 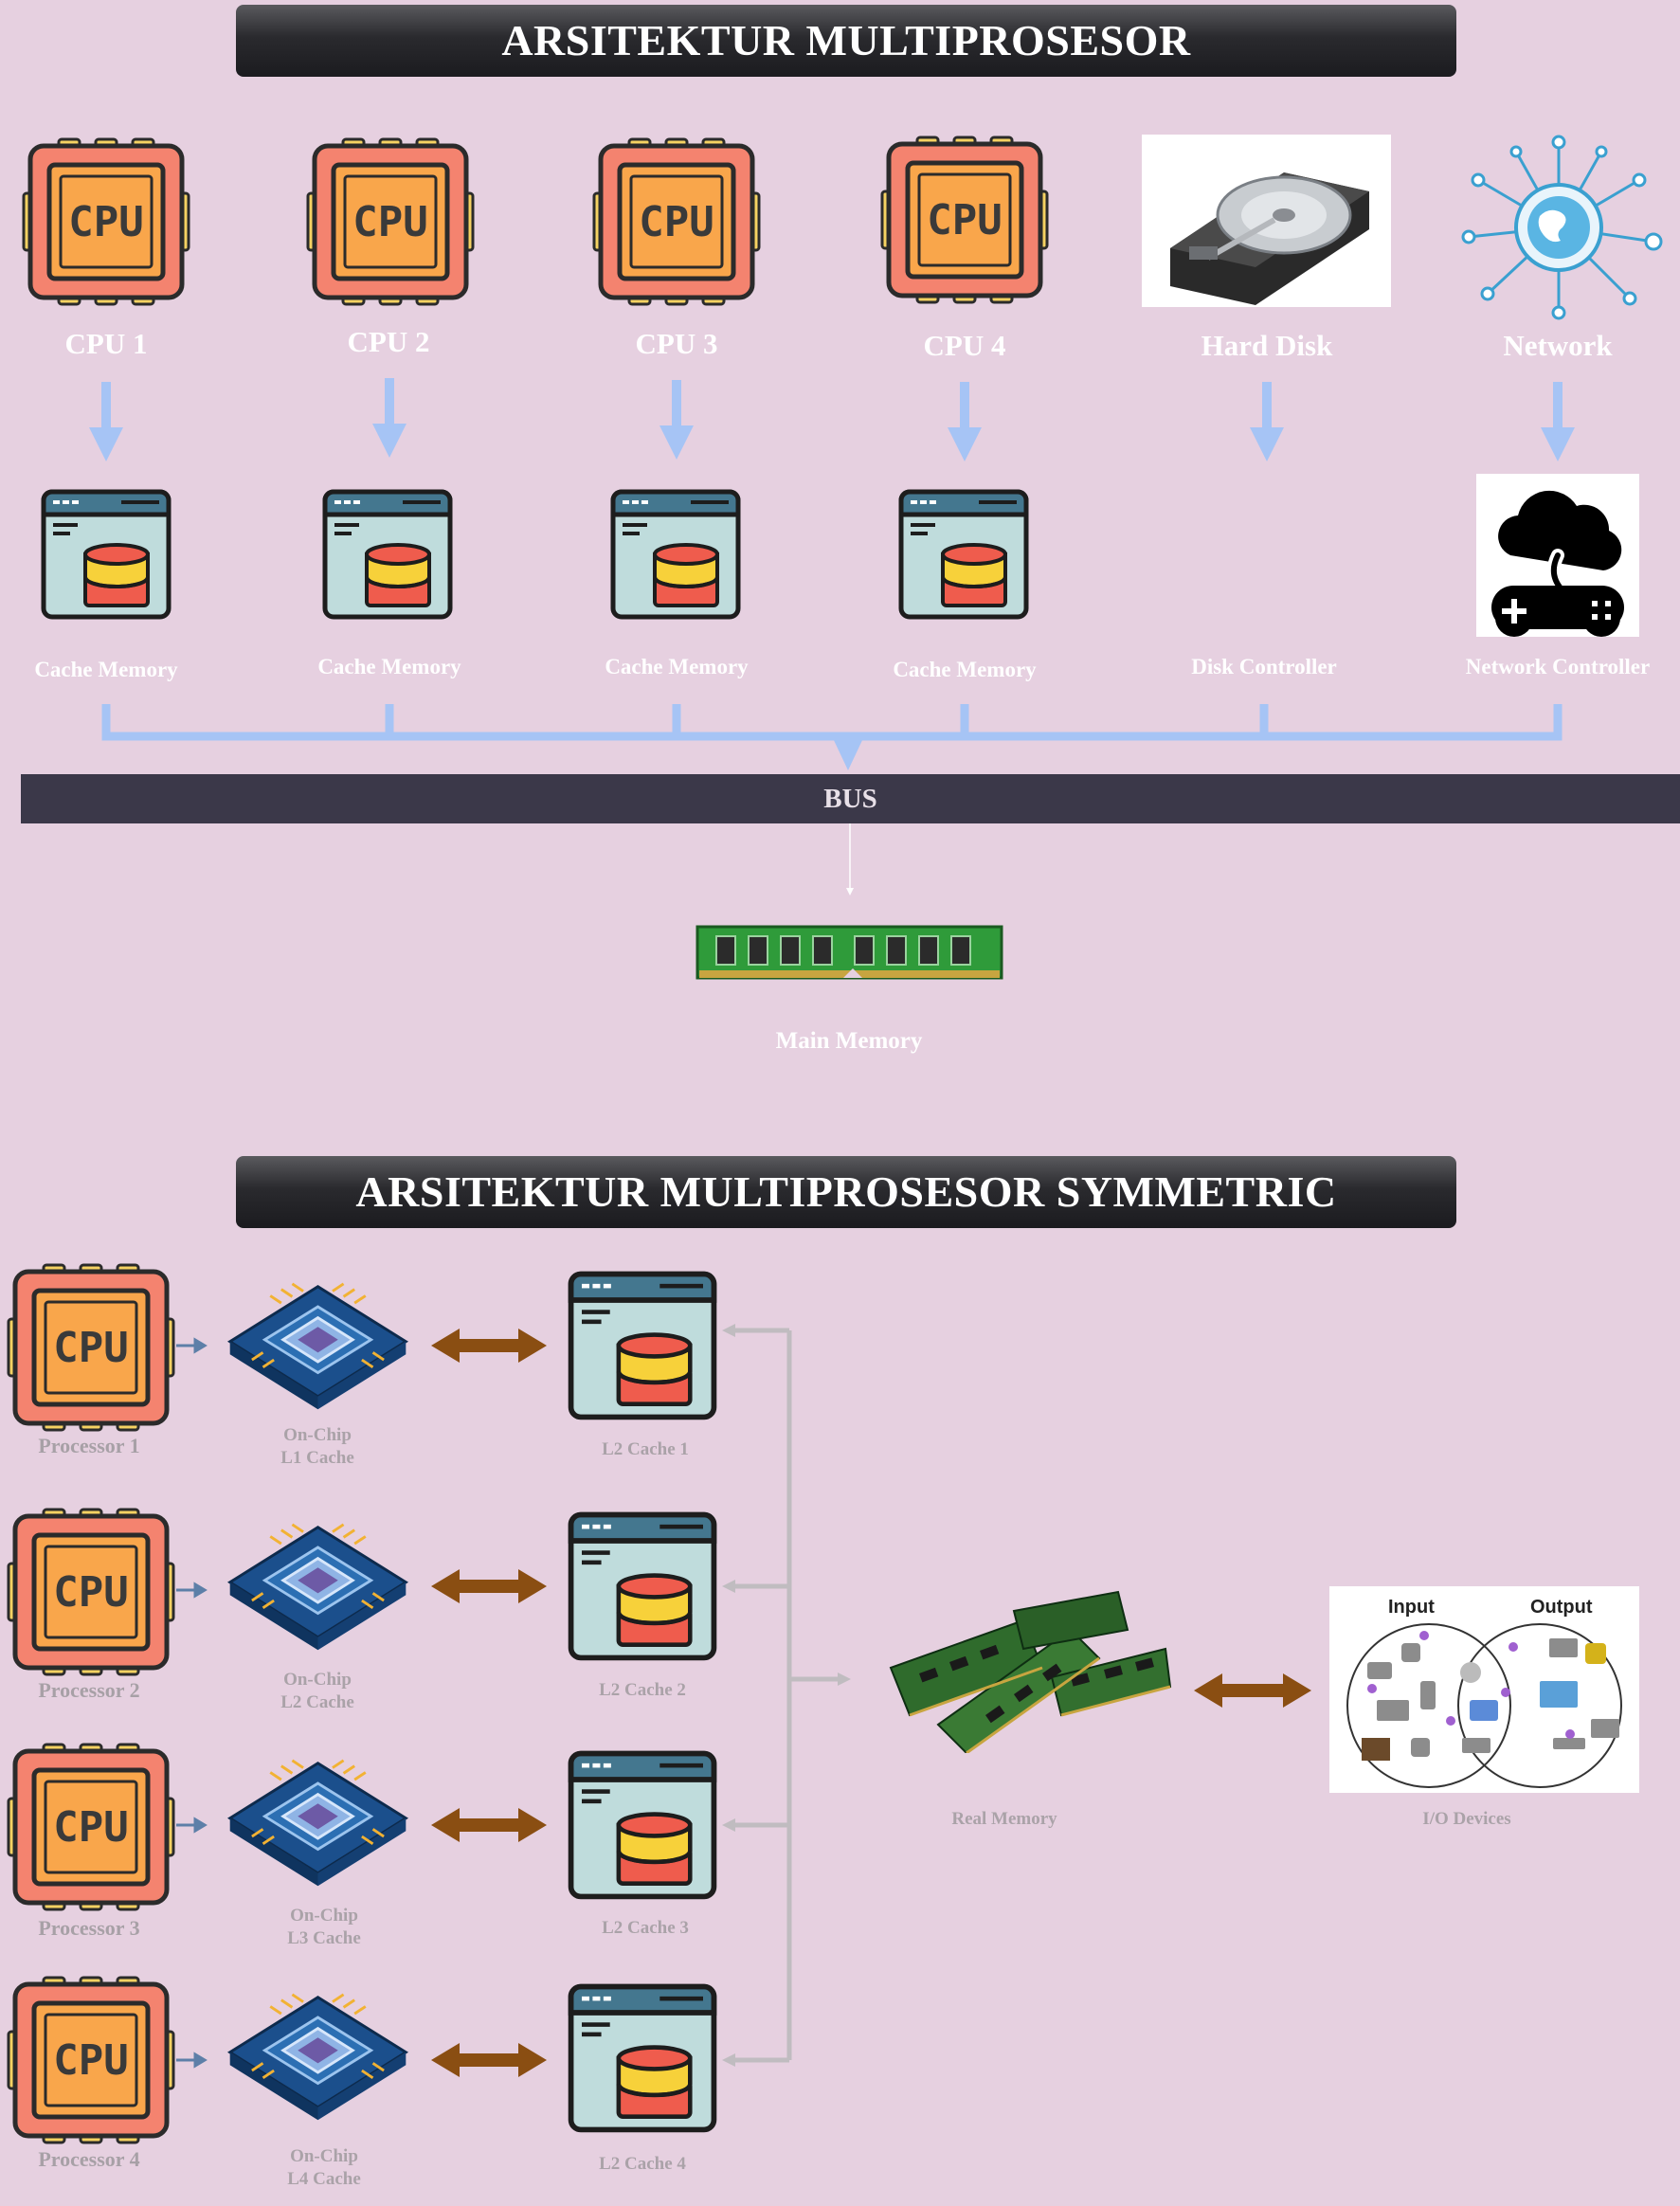 What do you see at coordinates (642, 1690) in the screenshot?
I see `l2-cache-2-label: L2 Cache 2` at bounding box center [642, 1690].